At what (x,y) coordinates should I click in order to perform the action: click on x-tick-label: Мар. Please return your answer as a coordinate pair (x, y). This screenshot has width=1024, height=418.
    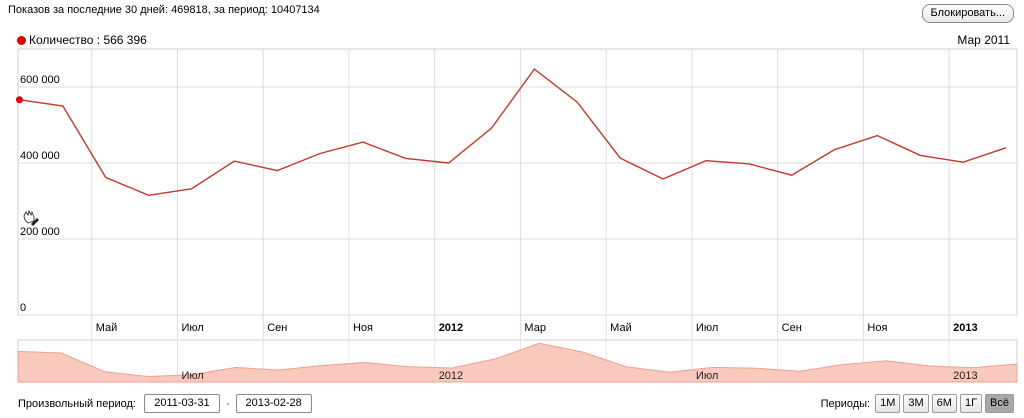
    Looking at the image, I should click on (535, 328).